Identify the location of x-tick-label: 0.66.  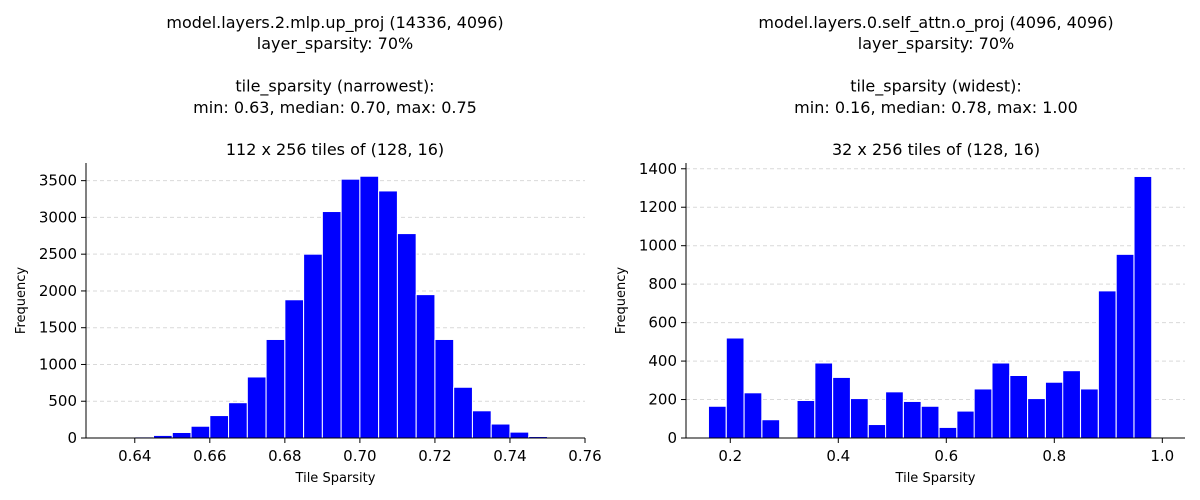
(209, 456).